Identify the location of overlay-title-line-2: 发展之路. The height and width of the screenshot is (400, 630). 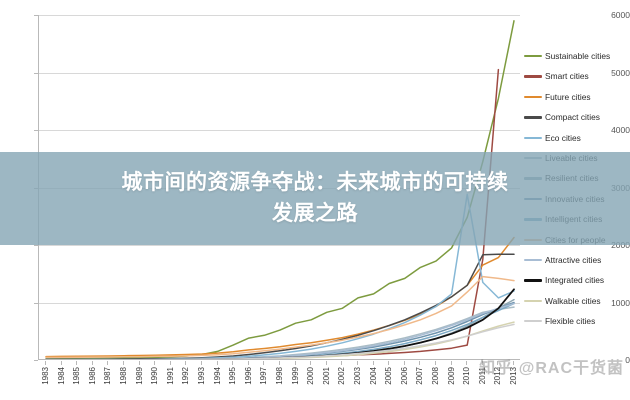
(315, 213).